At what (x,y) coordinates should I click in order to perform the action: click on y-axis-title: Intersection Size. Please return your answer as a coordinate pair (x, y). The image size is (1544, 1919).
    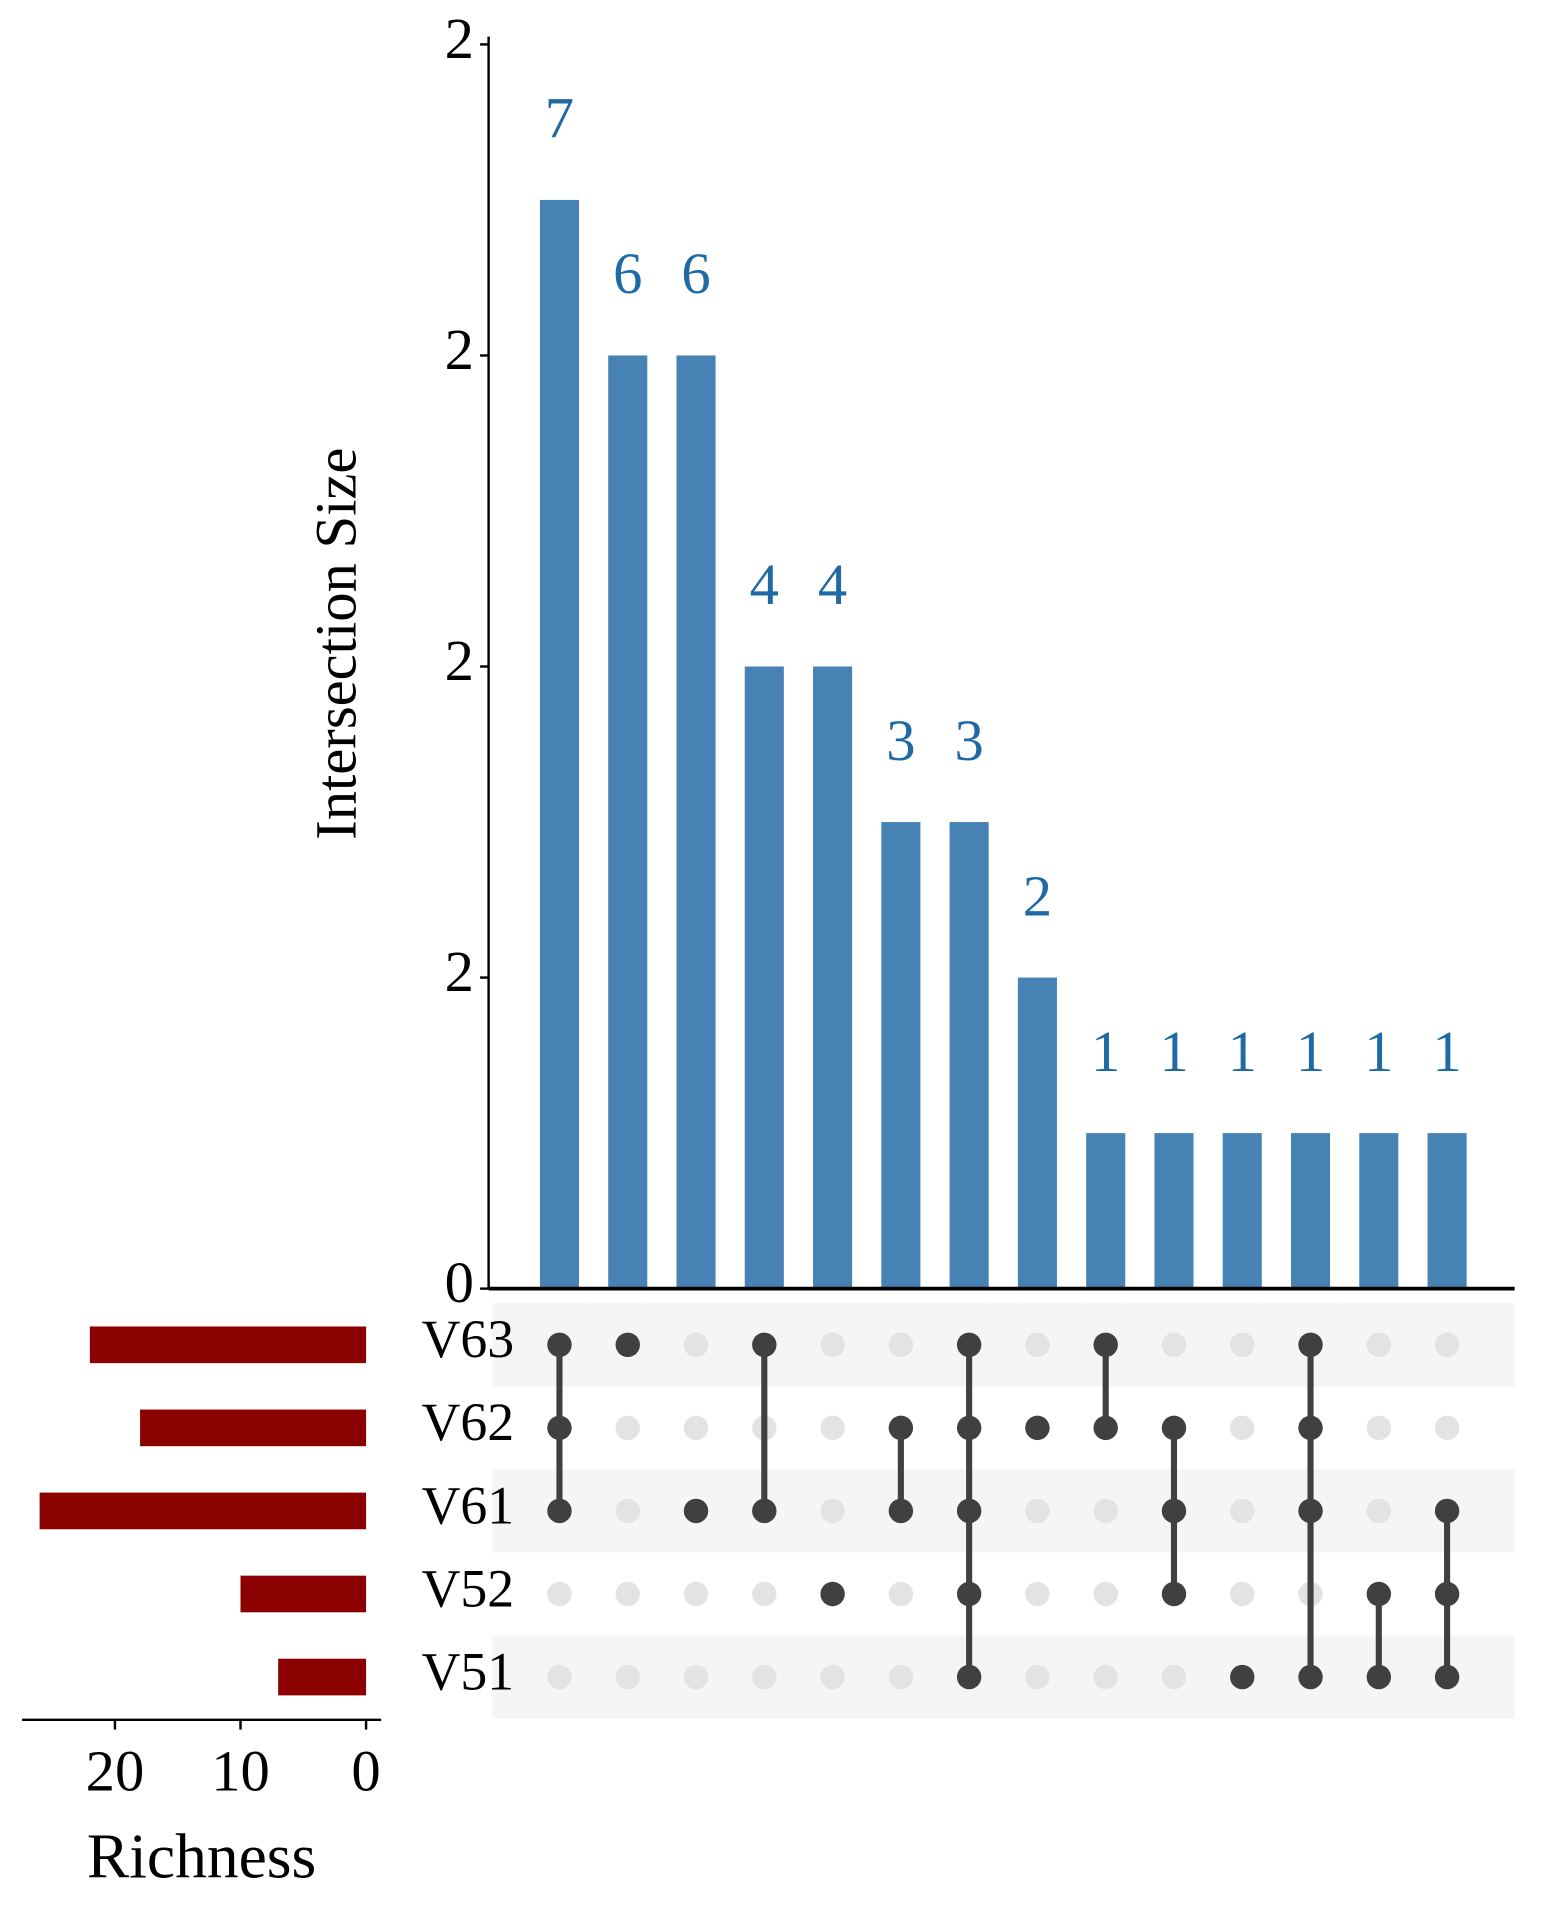
    Looking at the image, I should click on (336, 644).